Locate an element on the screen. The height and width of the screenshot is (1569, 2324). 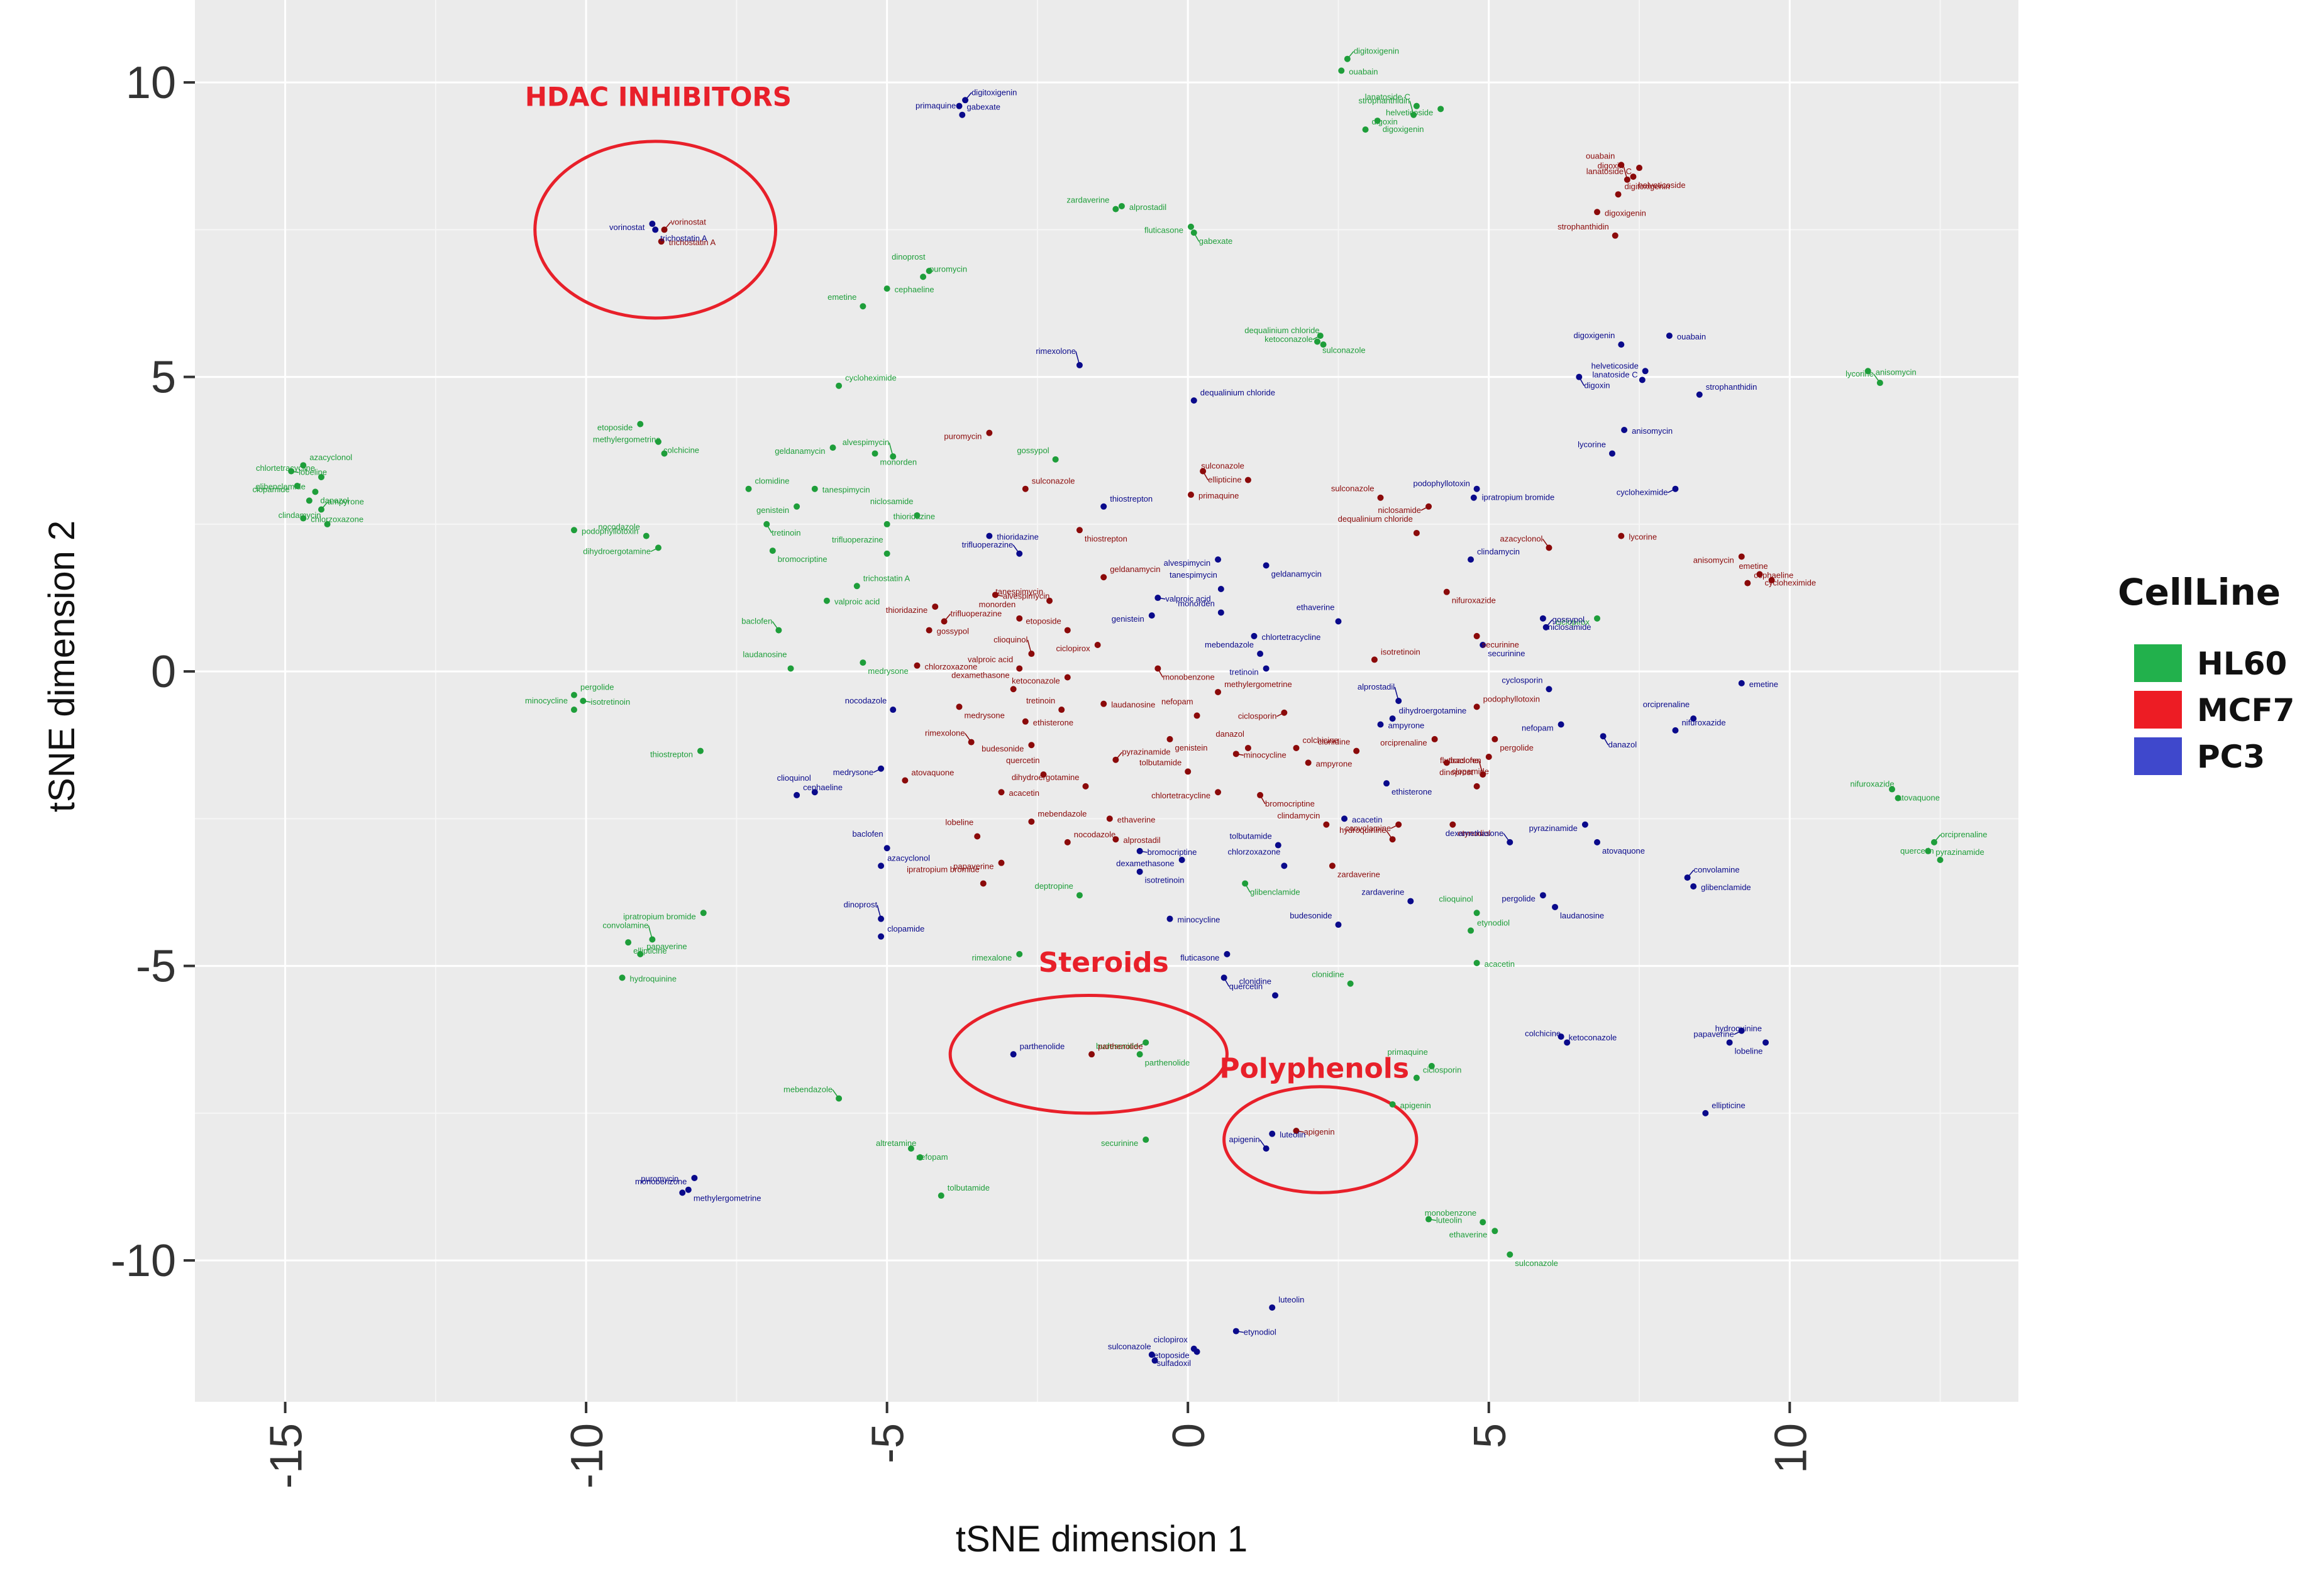
point-label-mcf7: dihydroergotamine is located at coordinates (1046, 777).